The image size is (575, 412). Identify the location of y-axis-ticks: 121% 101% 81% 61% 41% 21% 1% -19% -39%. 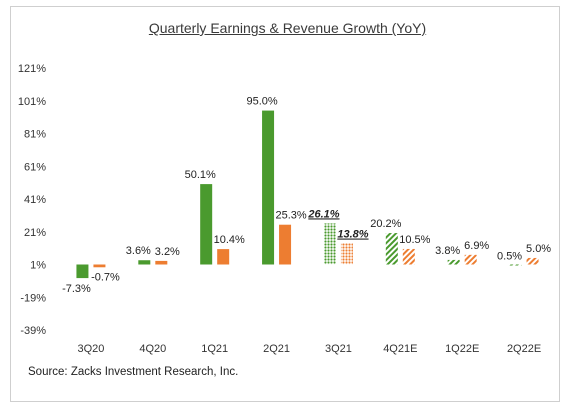
(32, 200).